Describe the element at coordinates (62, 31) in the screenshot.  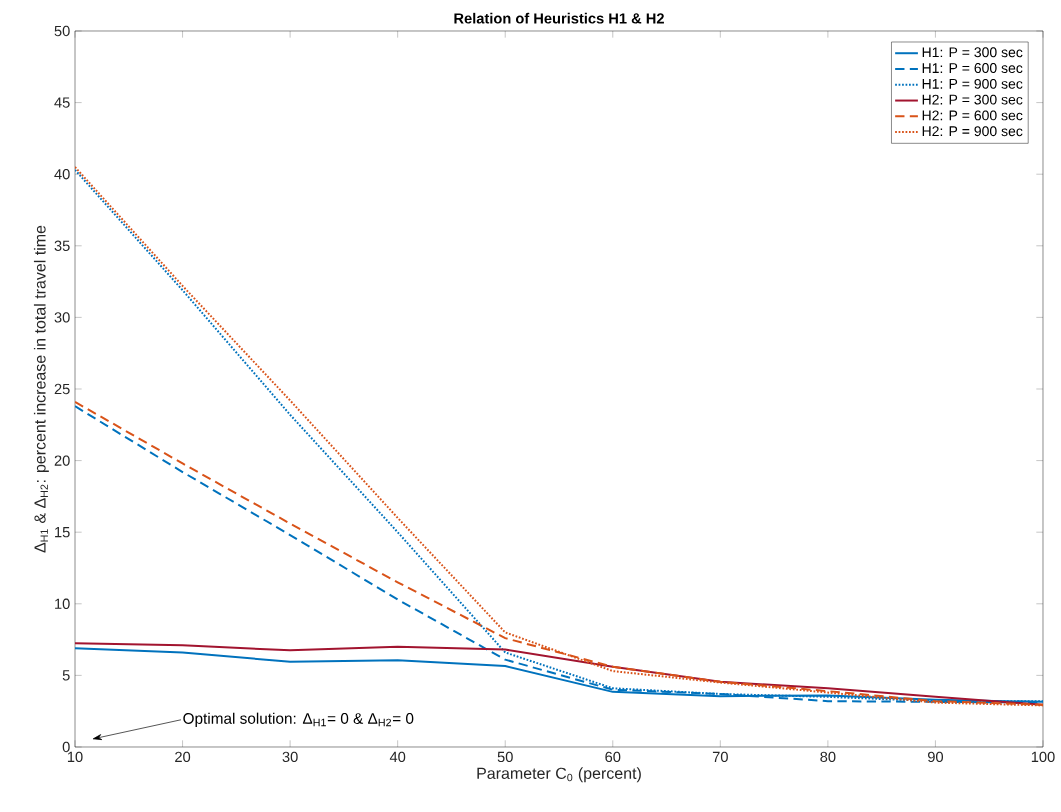
I see `y-tick-label: 50` at that location.